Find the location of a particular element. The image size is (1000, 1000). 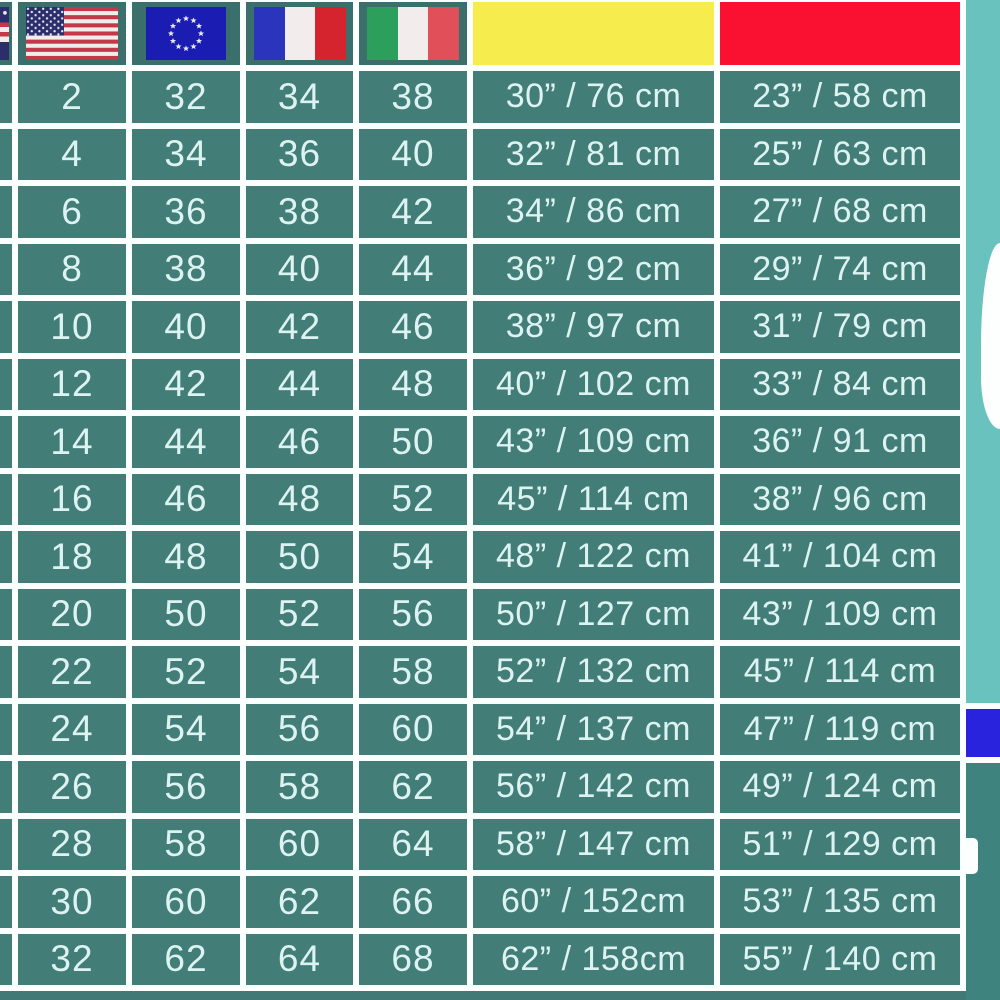

bust-measurement-cell: 34” / 86 cm is located at coordinates (593, 212).